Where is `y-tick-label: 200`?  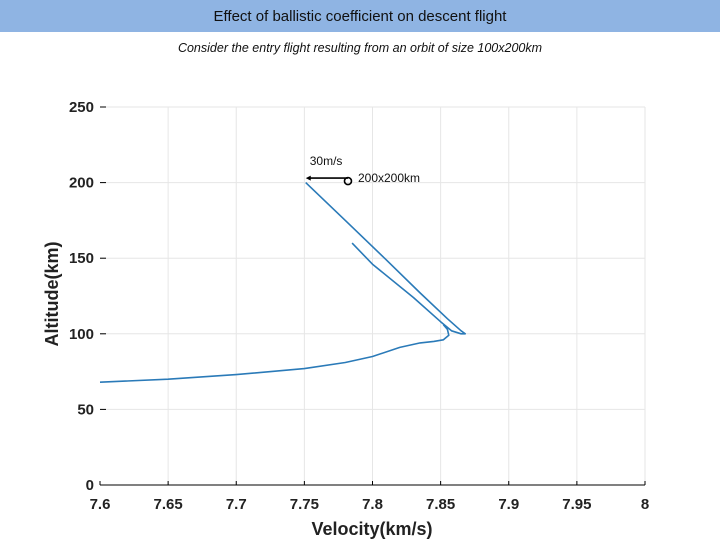
y-tick-label: 200 is located at coordinates (81, 183).